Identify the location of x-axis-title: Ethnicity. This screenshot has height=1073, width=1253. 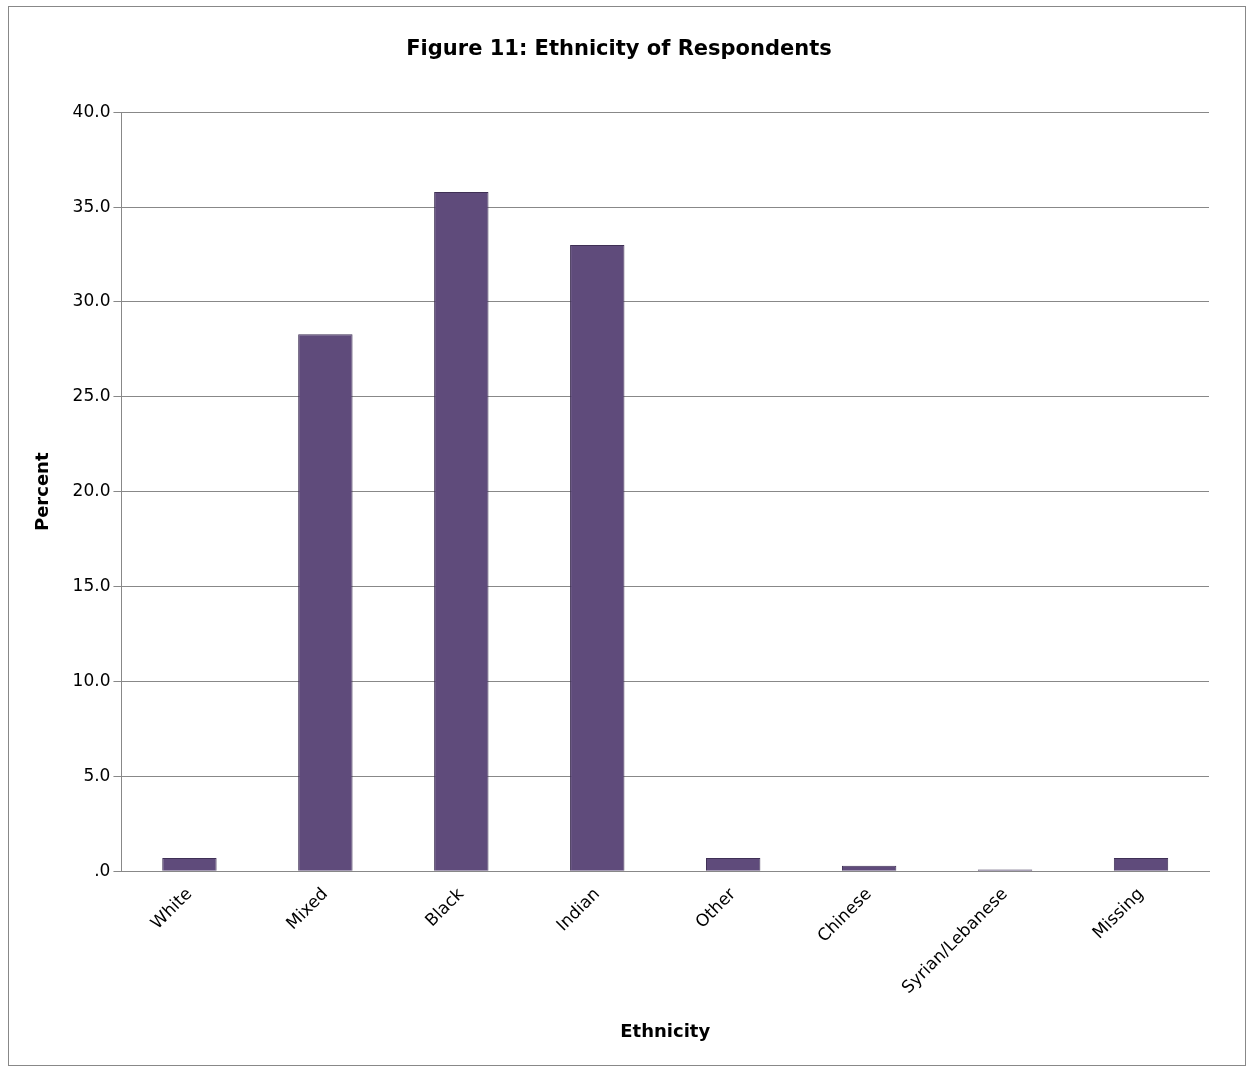
(665, 1030).